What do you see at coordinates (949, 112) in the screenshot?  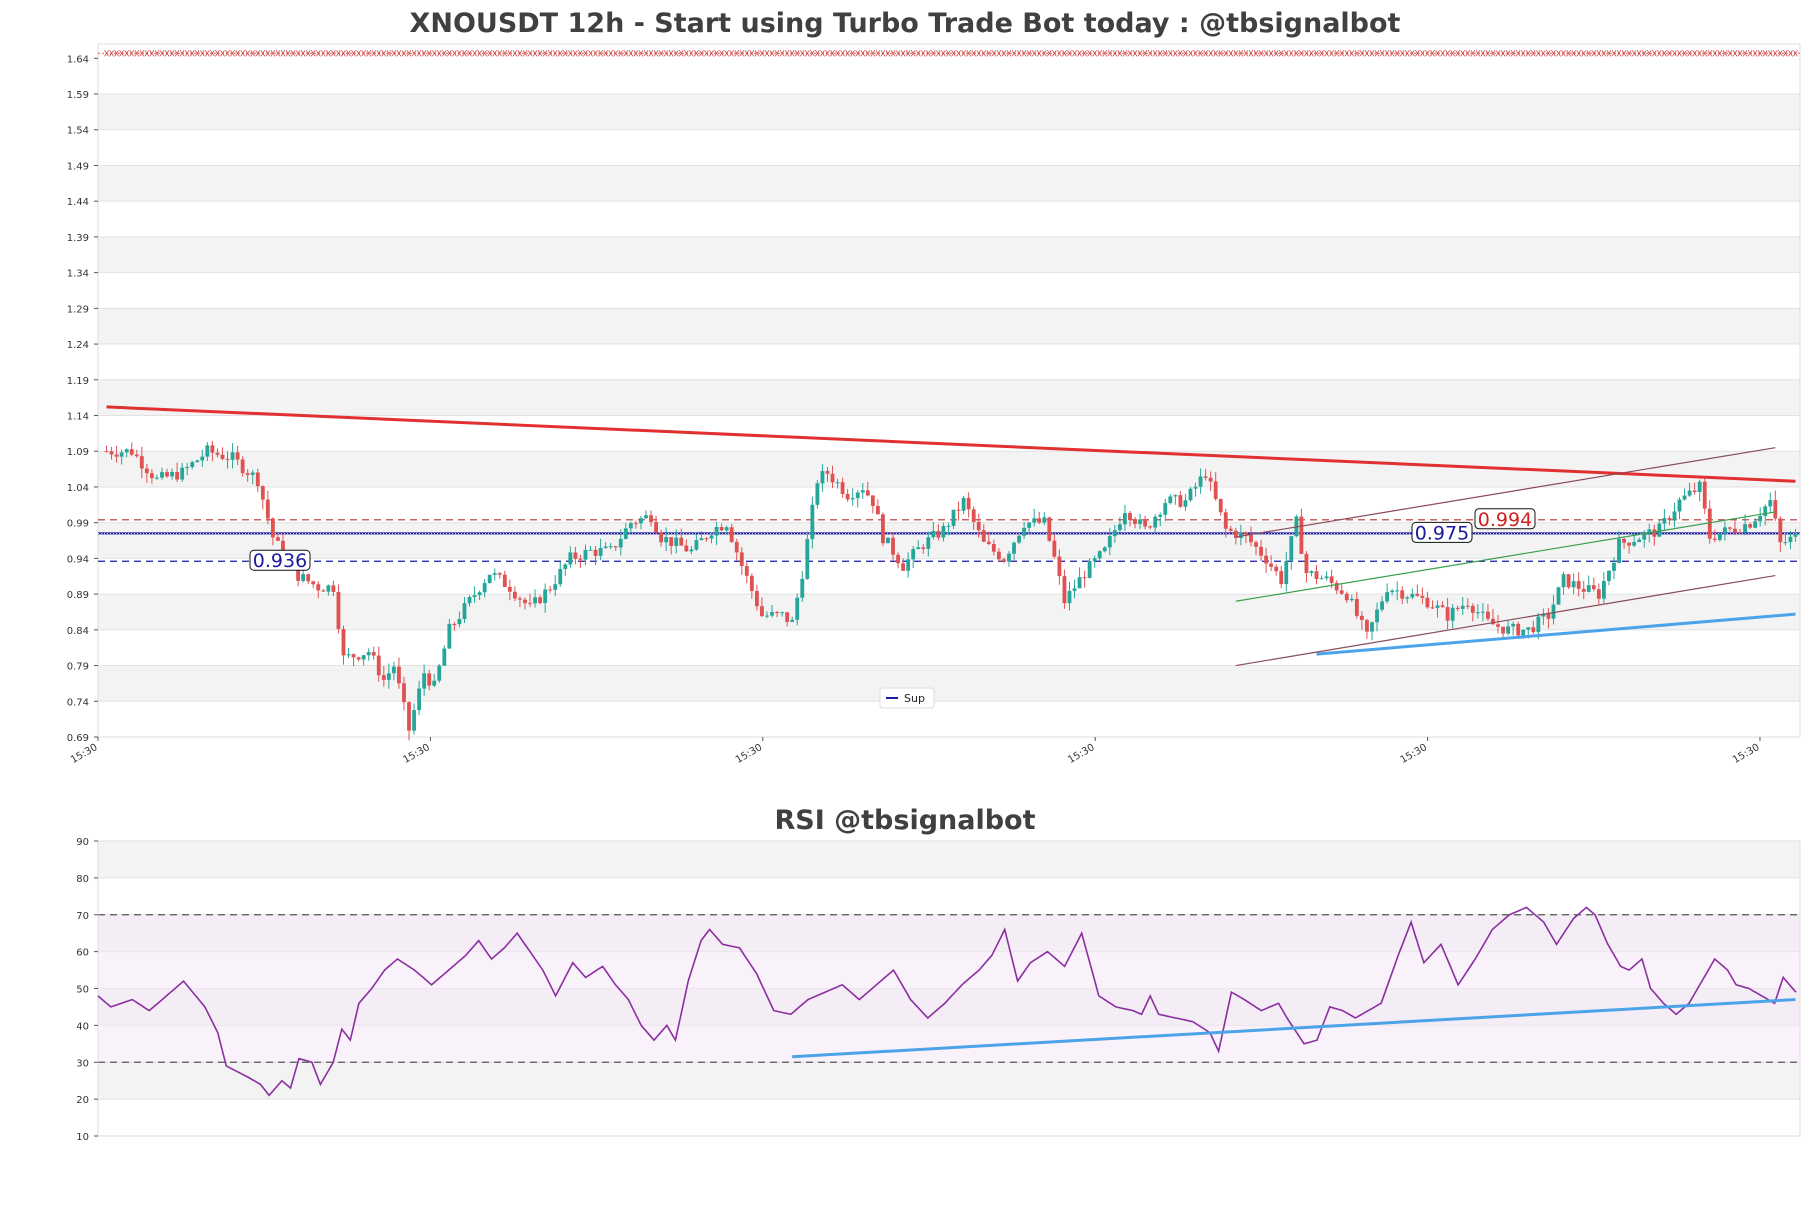 I see `price-band` at bounding box center [949, 112].